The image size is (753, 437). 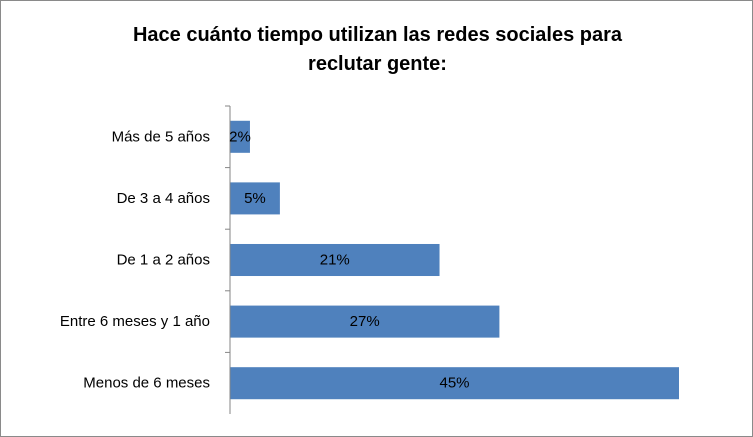 What do you see at coordinates (163, 260) in the screenshot?
I see `category-label: De 1 a 2 años` at bounding box center [163, 260].